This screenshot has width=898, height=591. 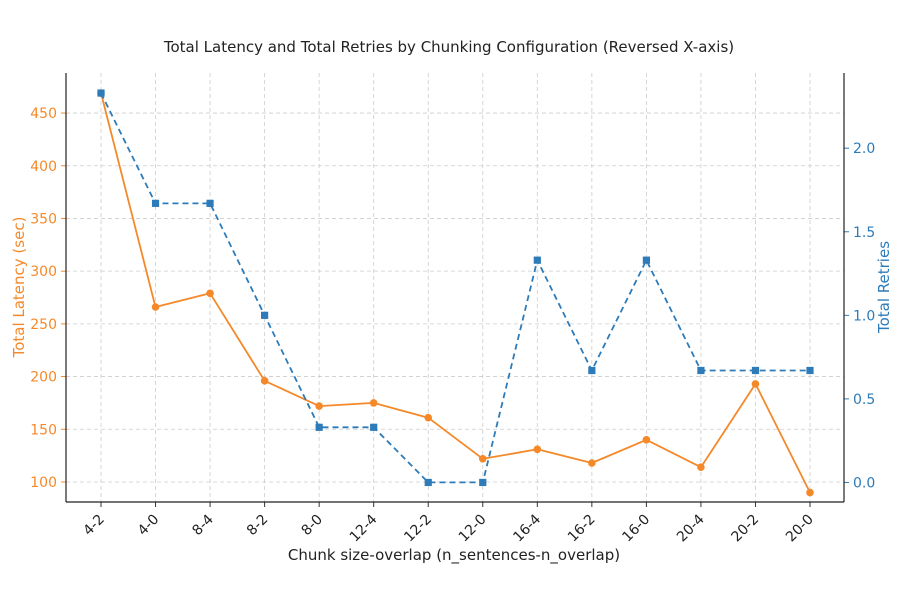 What do you see at coordinates (148, 525) in the screenshot?
I see `x-tick-label: 4-0` at bounding box center [148, 525].